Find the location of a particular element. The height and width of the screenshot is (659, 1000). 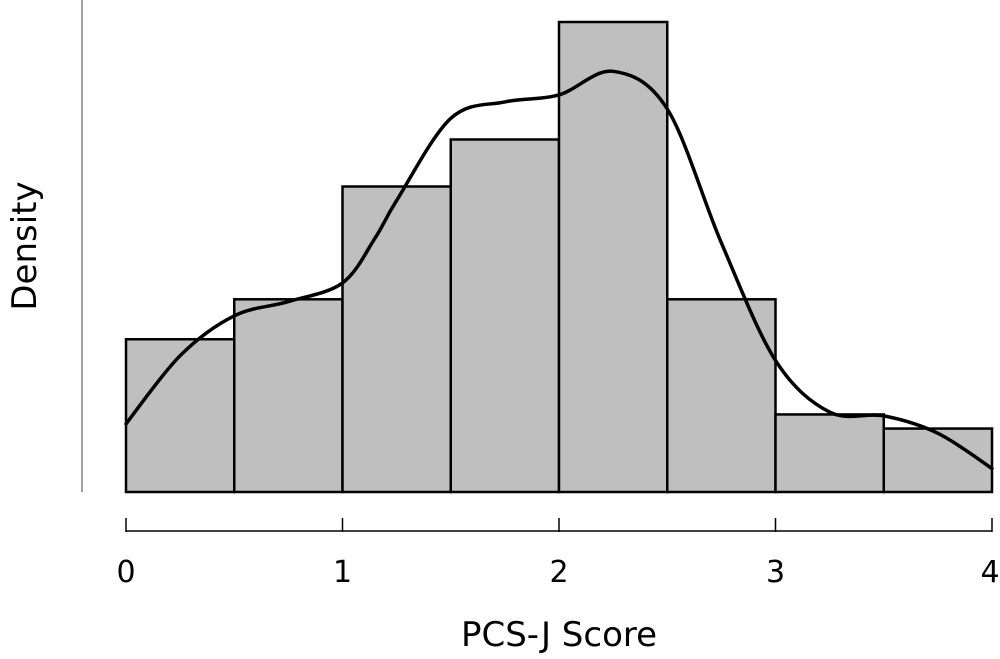

x-tick-label-4: 4 is located at coordinates (989, 572).